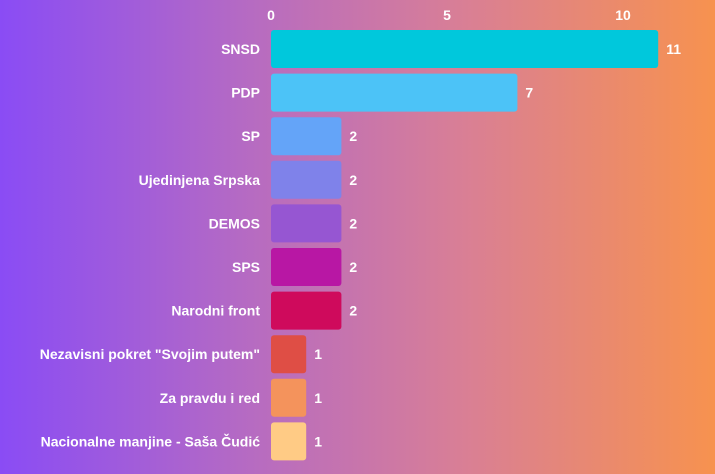 The image size is (715, 474). What do you see at coordinates (529, 93) in the screenshot?
I see `data-label: 7` at bounding box center [529, 93].